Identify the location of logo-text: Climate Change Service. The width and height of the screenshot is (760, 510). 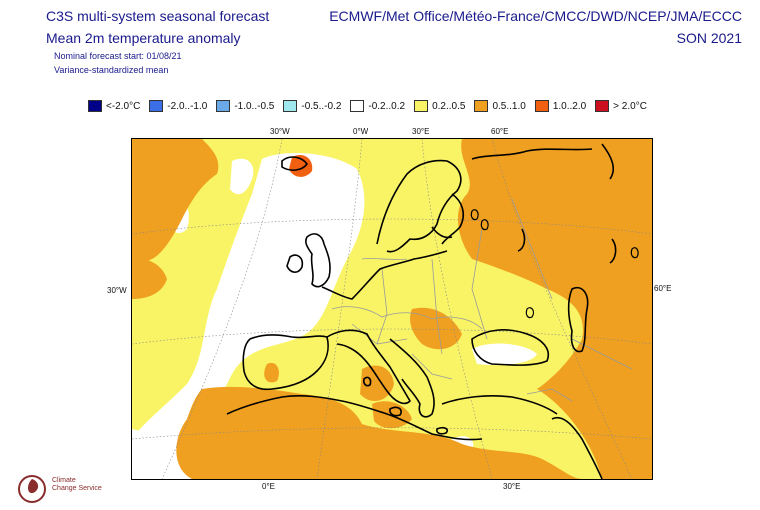
(77, 485).